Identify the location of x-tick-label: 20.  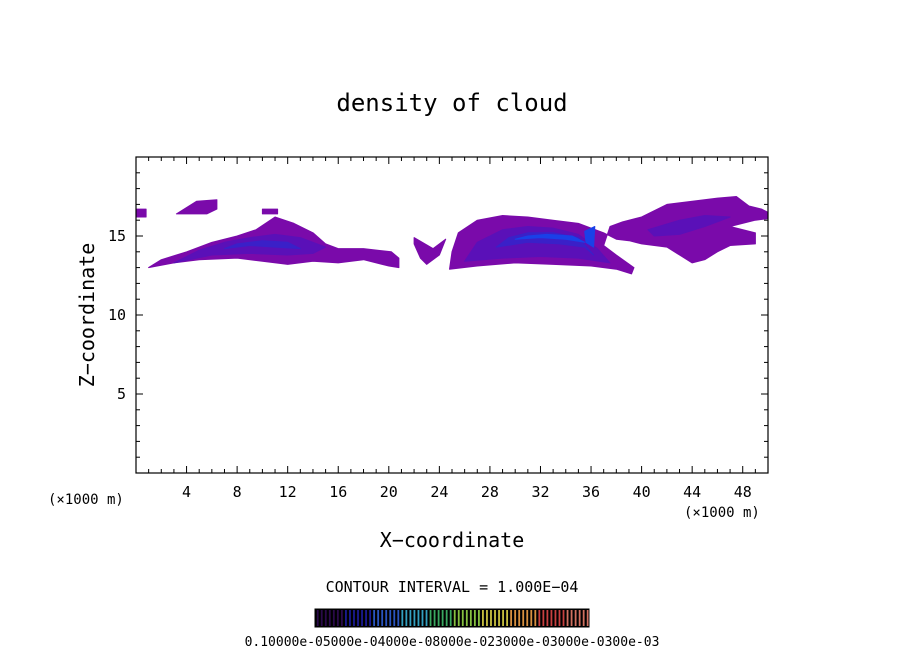
(389, 492).